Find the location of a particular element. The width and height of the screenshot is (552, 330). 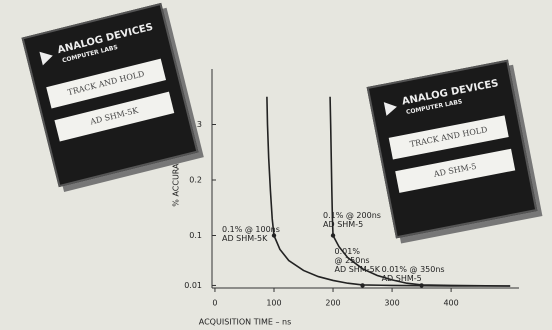

y-axis-label: % ACCURACY is located at coordinates (176, 180).